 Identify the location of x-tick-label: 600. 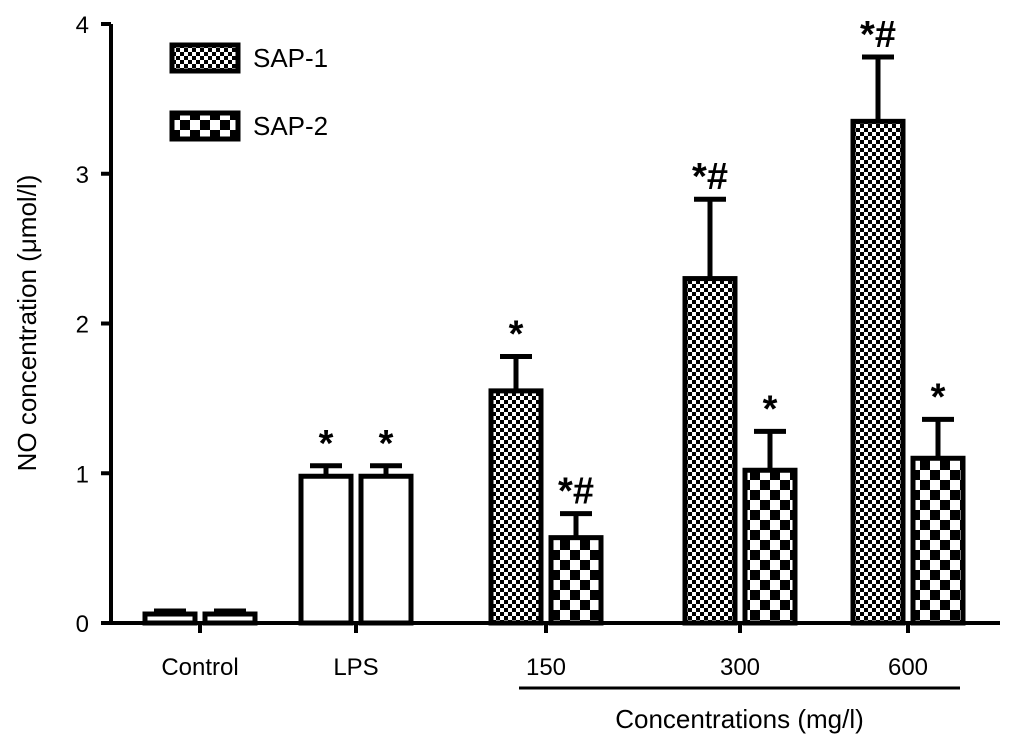
(908, 667).